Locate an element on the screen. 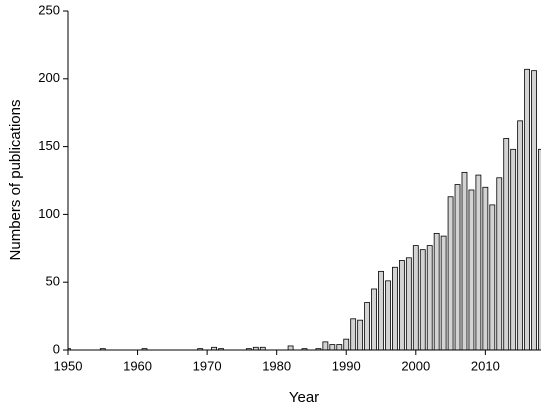 This screenshot has width=550, height=417. y-tick-label: 50 is located at coordinates (53, 281).